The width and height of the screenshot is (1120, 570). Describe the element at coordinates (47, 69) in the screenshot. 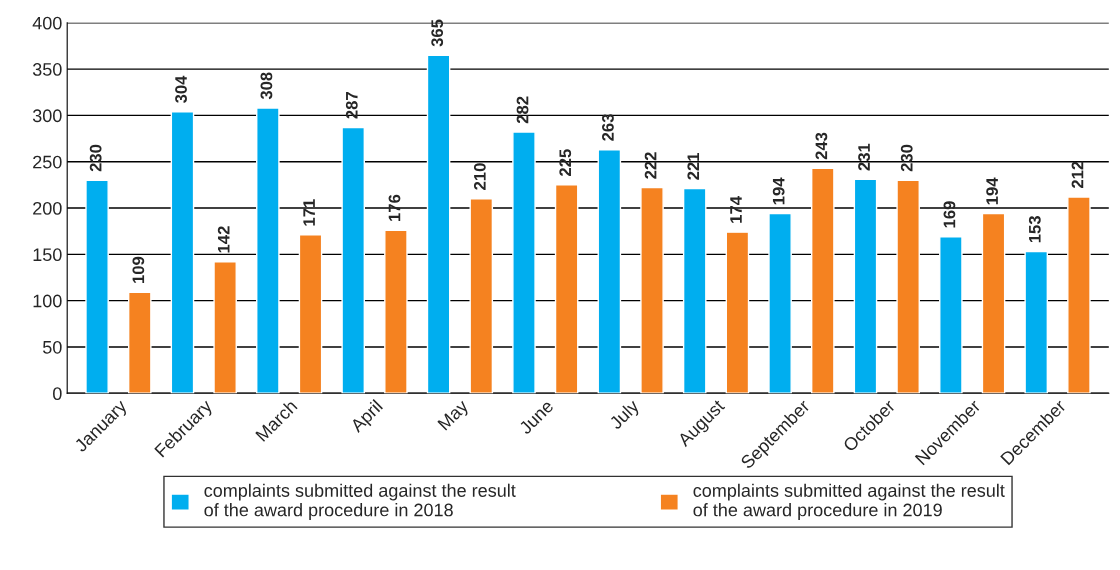

I see `y-tick-label: 350` at that location.